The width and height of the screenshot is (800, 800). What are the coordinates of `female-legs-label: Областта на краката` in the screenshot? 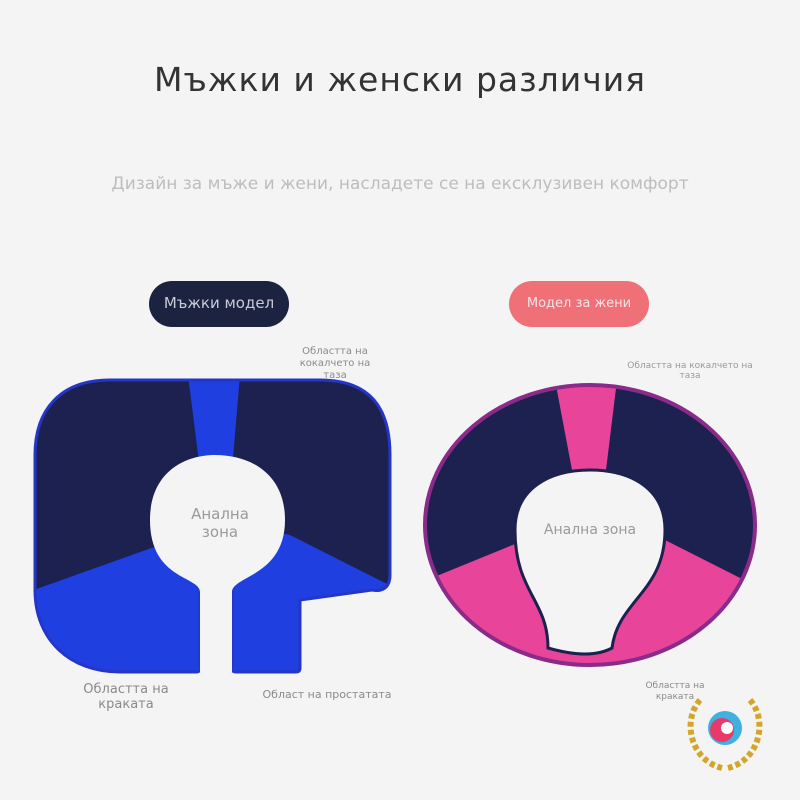 It's located at (675, 691).